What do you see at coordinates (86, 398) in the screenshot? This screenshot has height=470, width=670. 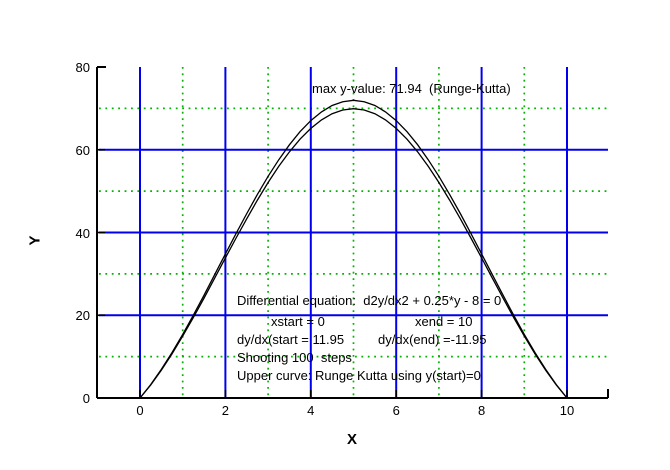 I see `y-tick-label: 0` at bounding box center [86, 398].